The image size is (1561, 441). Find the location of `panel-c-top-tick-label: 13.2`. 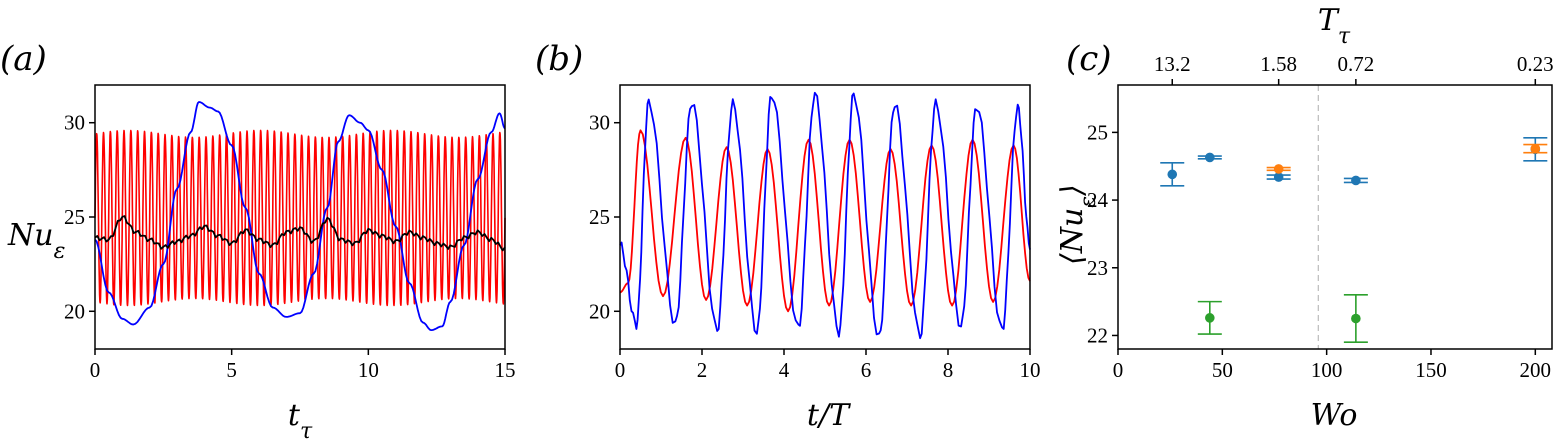

panel-c-top-tick-label: 13.2 is located at coordinates (1172, 64).